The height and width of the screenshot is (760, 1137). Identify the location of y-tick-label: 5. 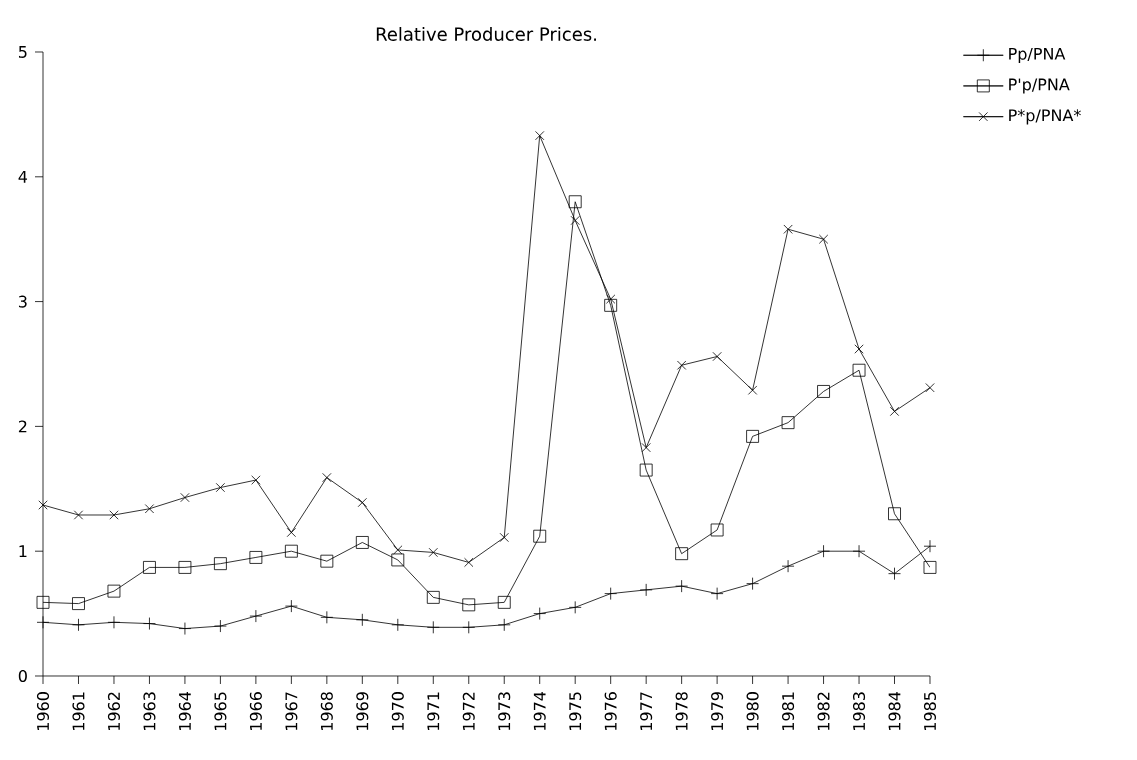
(22, 52).